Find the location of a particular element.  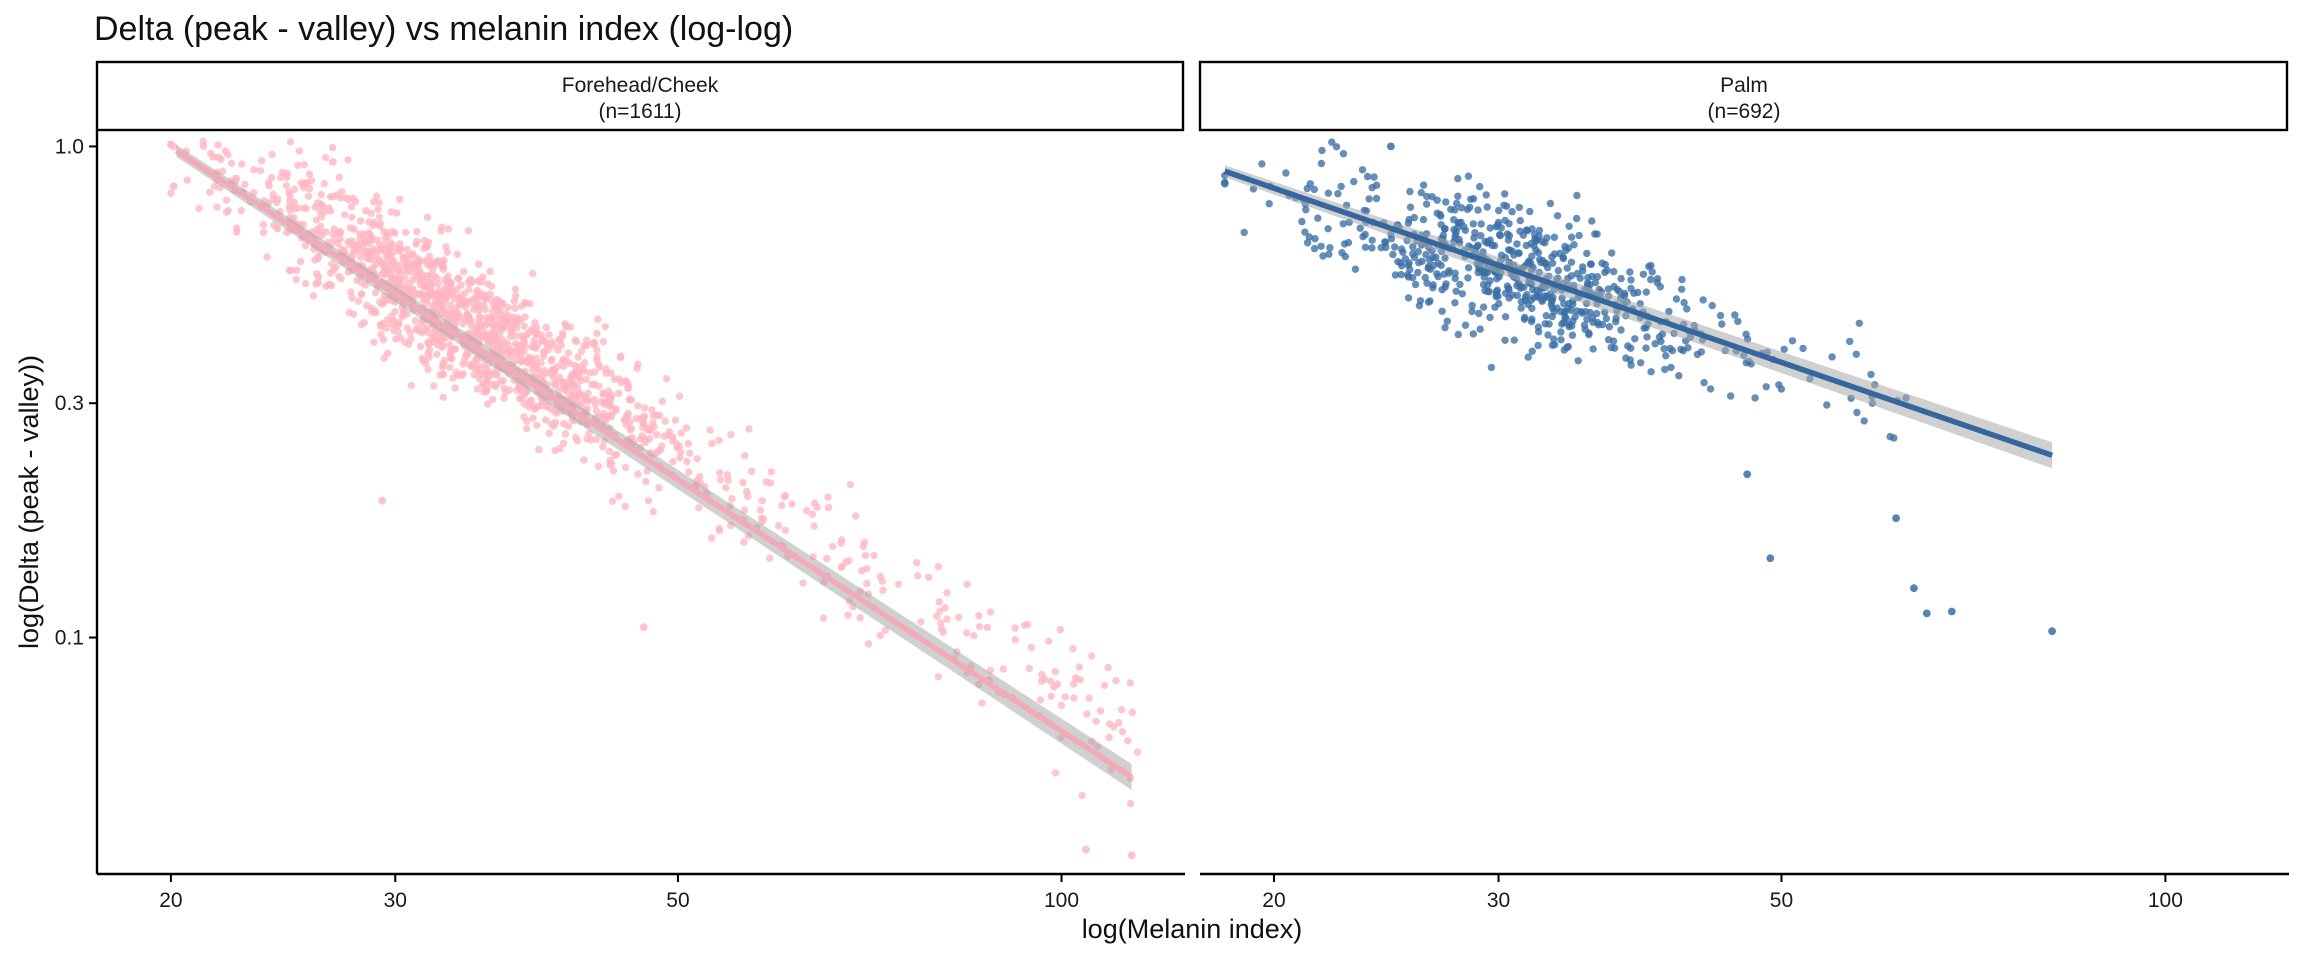

x-tick-label: 100 is located at coordinates (2165, 900).